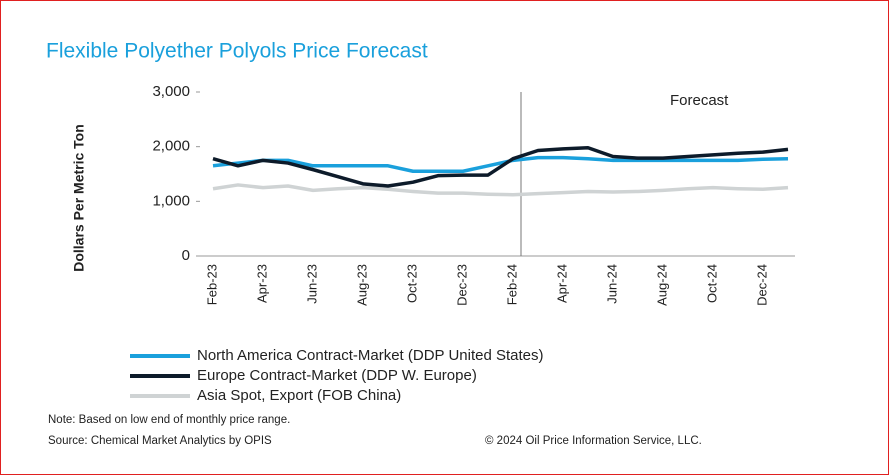 The width and height of the screenshot is (889, 475). Describe the element at coordinates (711, 283) in the screenshot. I see `x-tick-label: Oct-24` at that location.